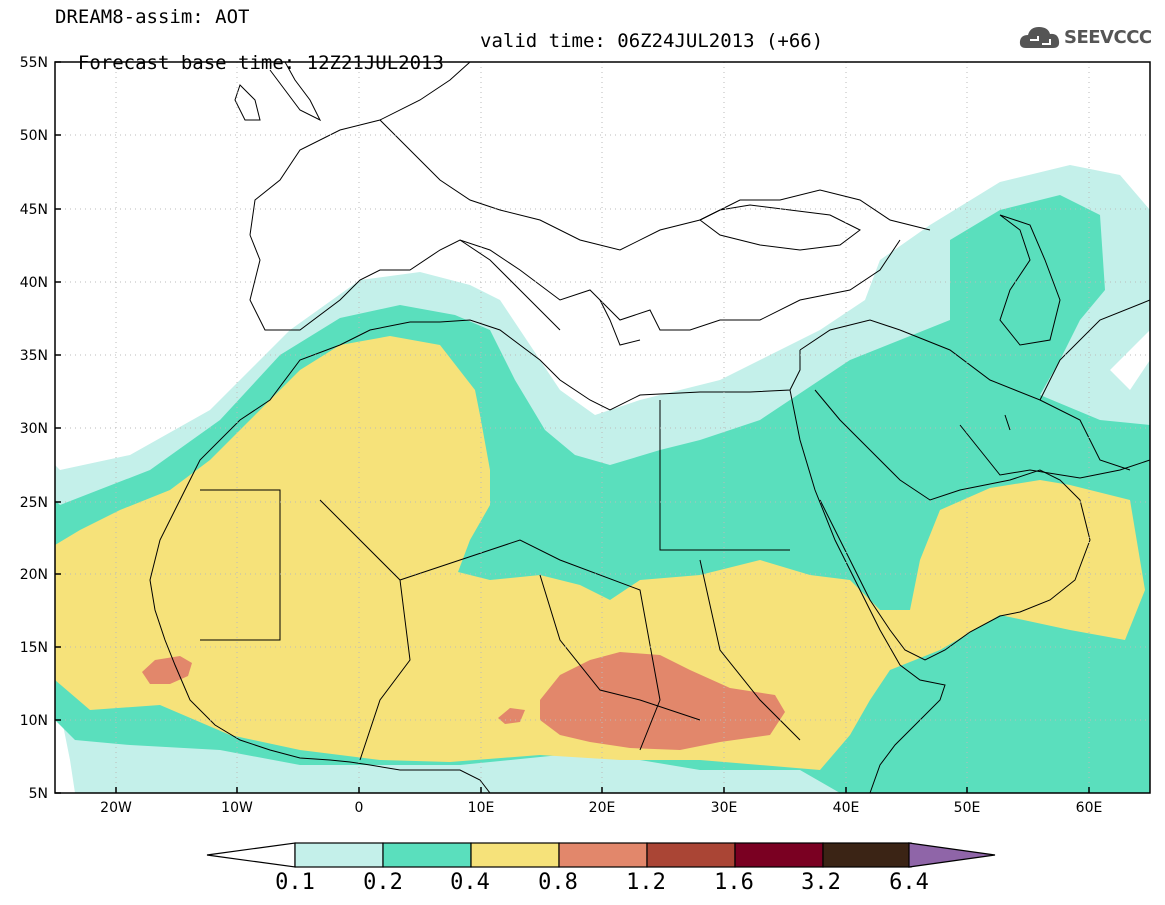  Describe the element at coordinates (511, 716) in the screenshot. I see `aot-band-0.8-small` at that location.